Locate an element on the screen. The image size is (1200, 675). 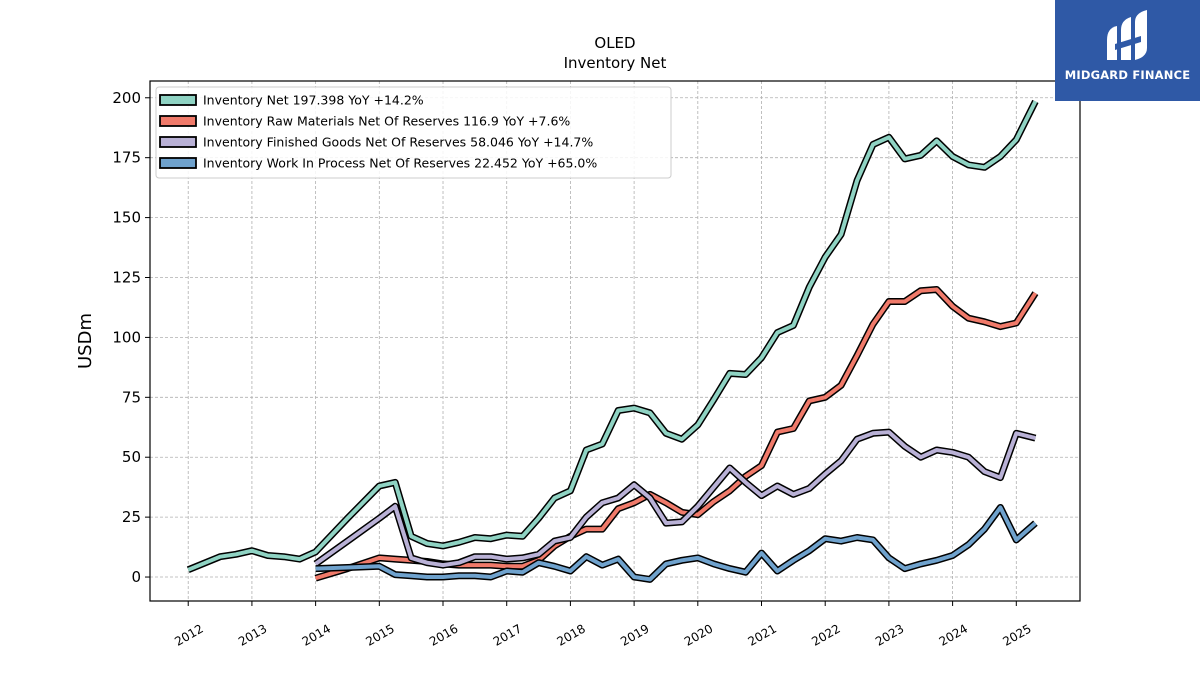
chart-title: OLED is located at coordinates (614, 43).